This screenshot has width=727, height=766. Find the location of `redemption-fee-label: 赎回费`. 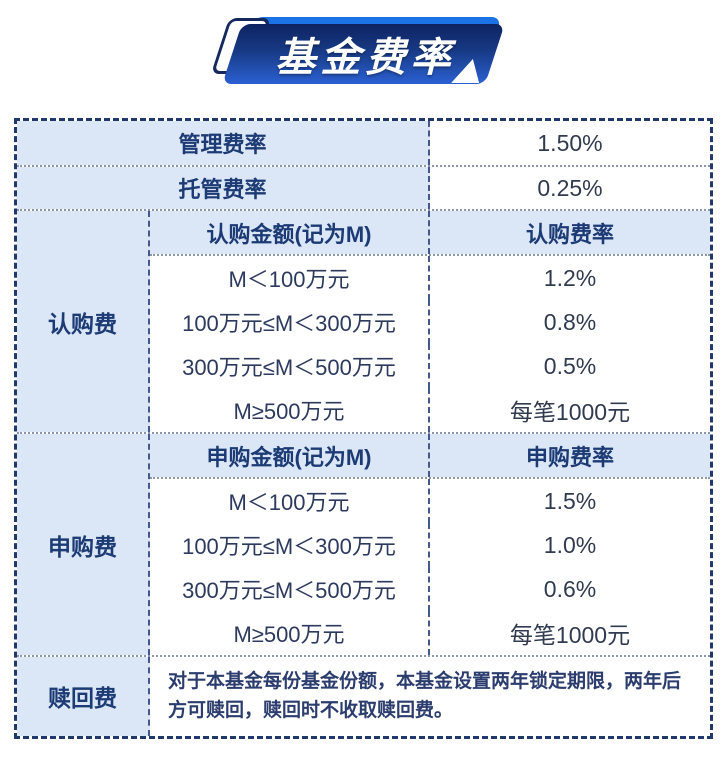

redemption-fee-label: 赎回费 is located at coordinates (83, 696).